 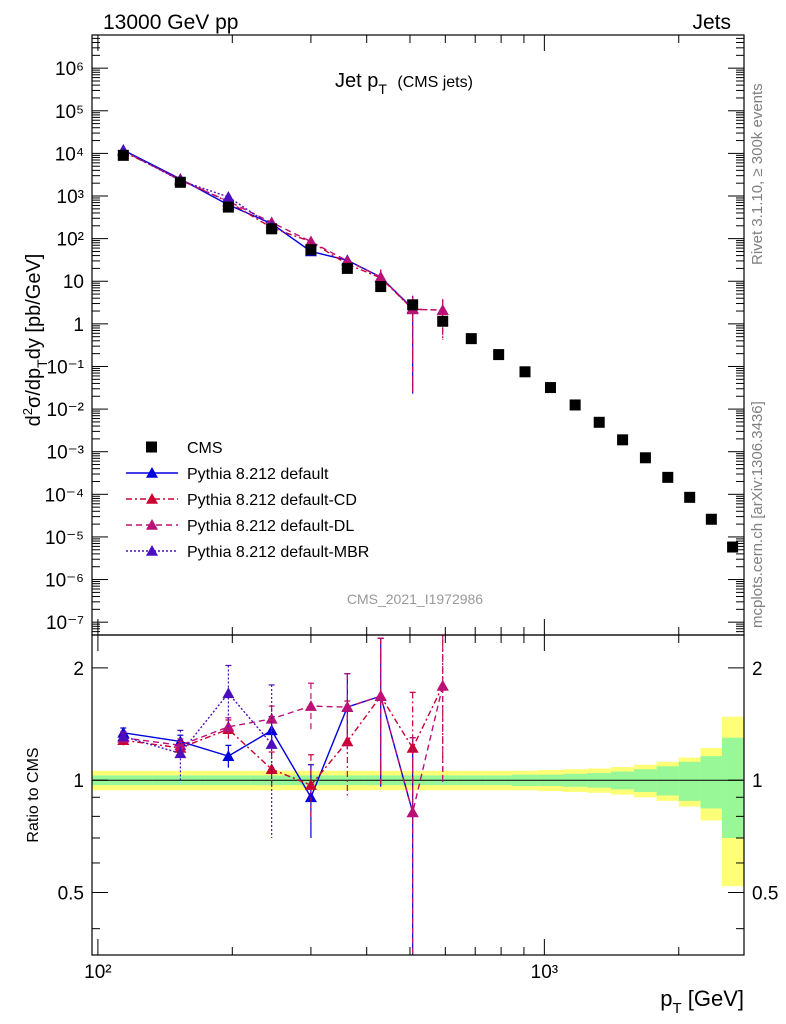 I want to click on legend-marker-cms, so click(x=151, y=447).